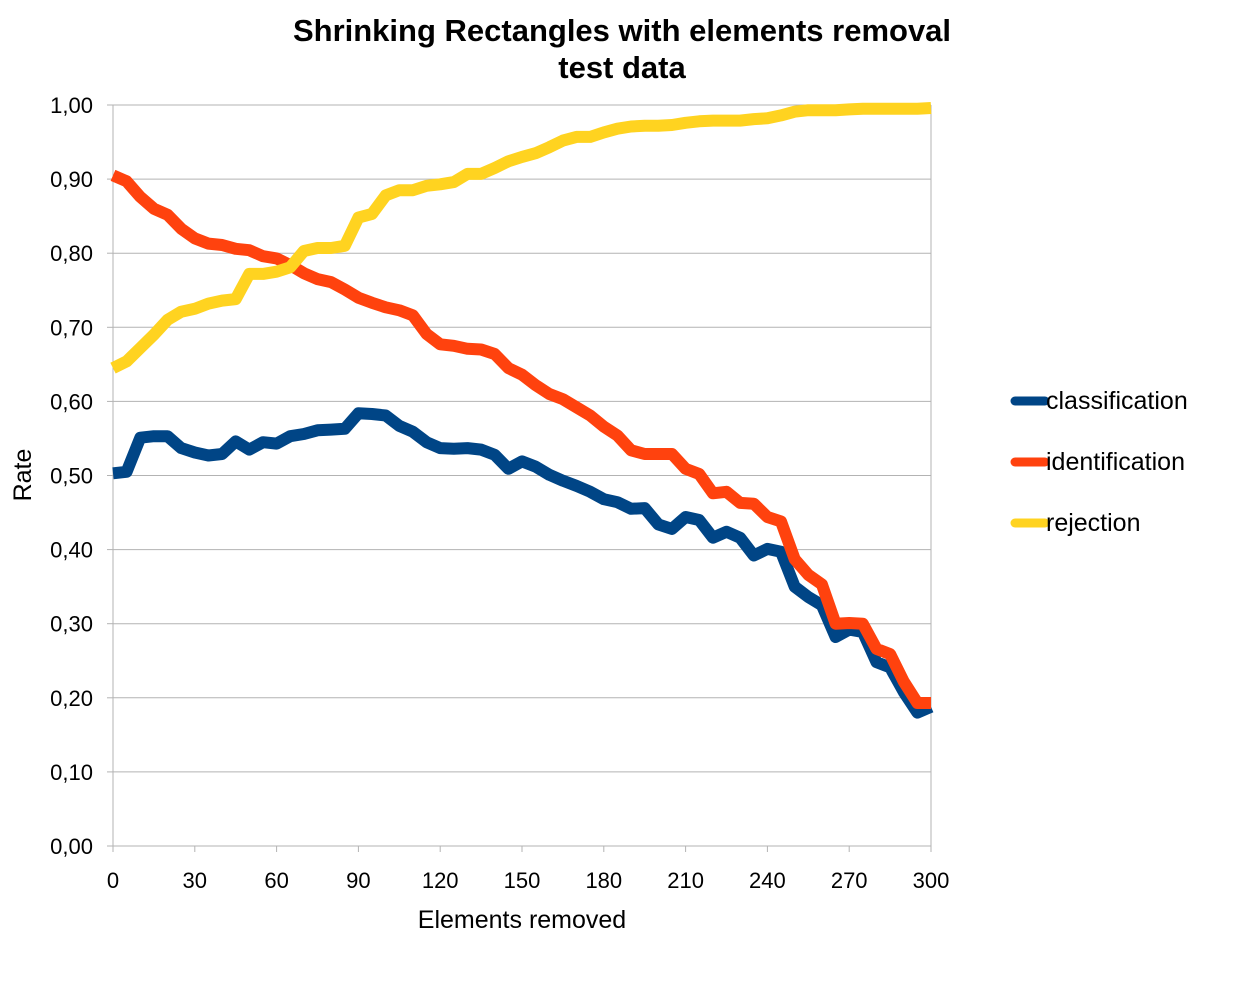 The width and height of the screenshot is (1246, 981). What do you see at coordinates (276, 880) in the screenshot?
I see `x-tick-label: 60` at bounding box center [276, 880].